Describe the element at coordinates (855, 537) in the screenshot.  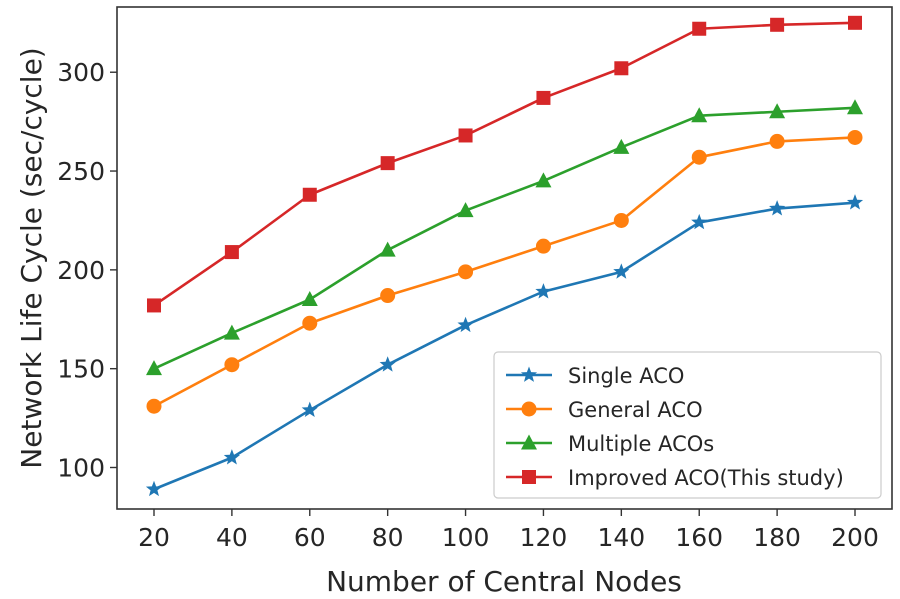
I see `x-tick-label: 200` at that location.